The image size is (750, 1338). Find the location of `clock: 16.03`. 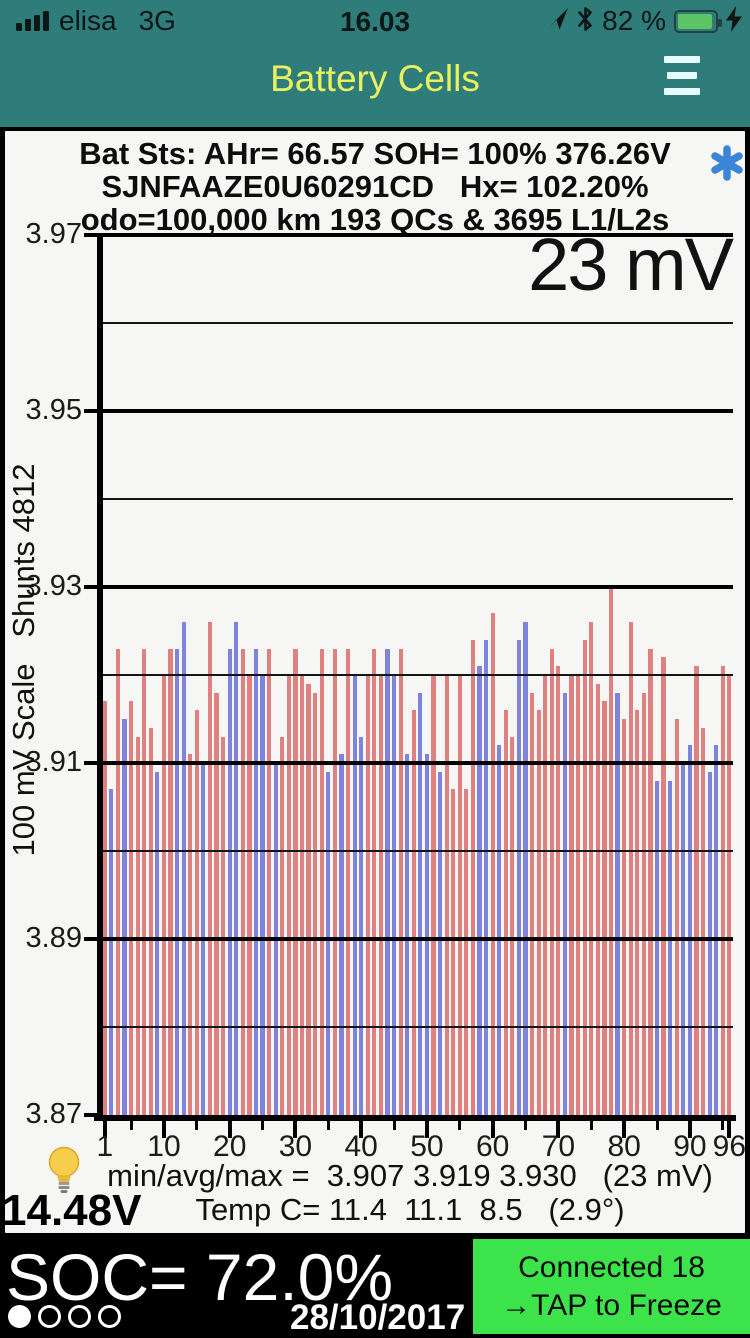

clock: 16.03 is located at coordinates (375, 21).